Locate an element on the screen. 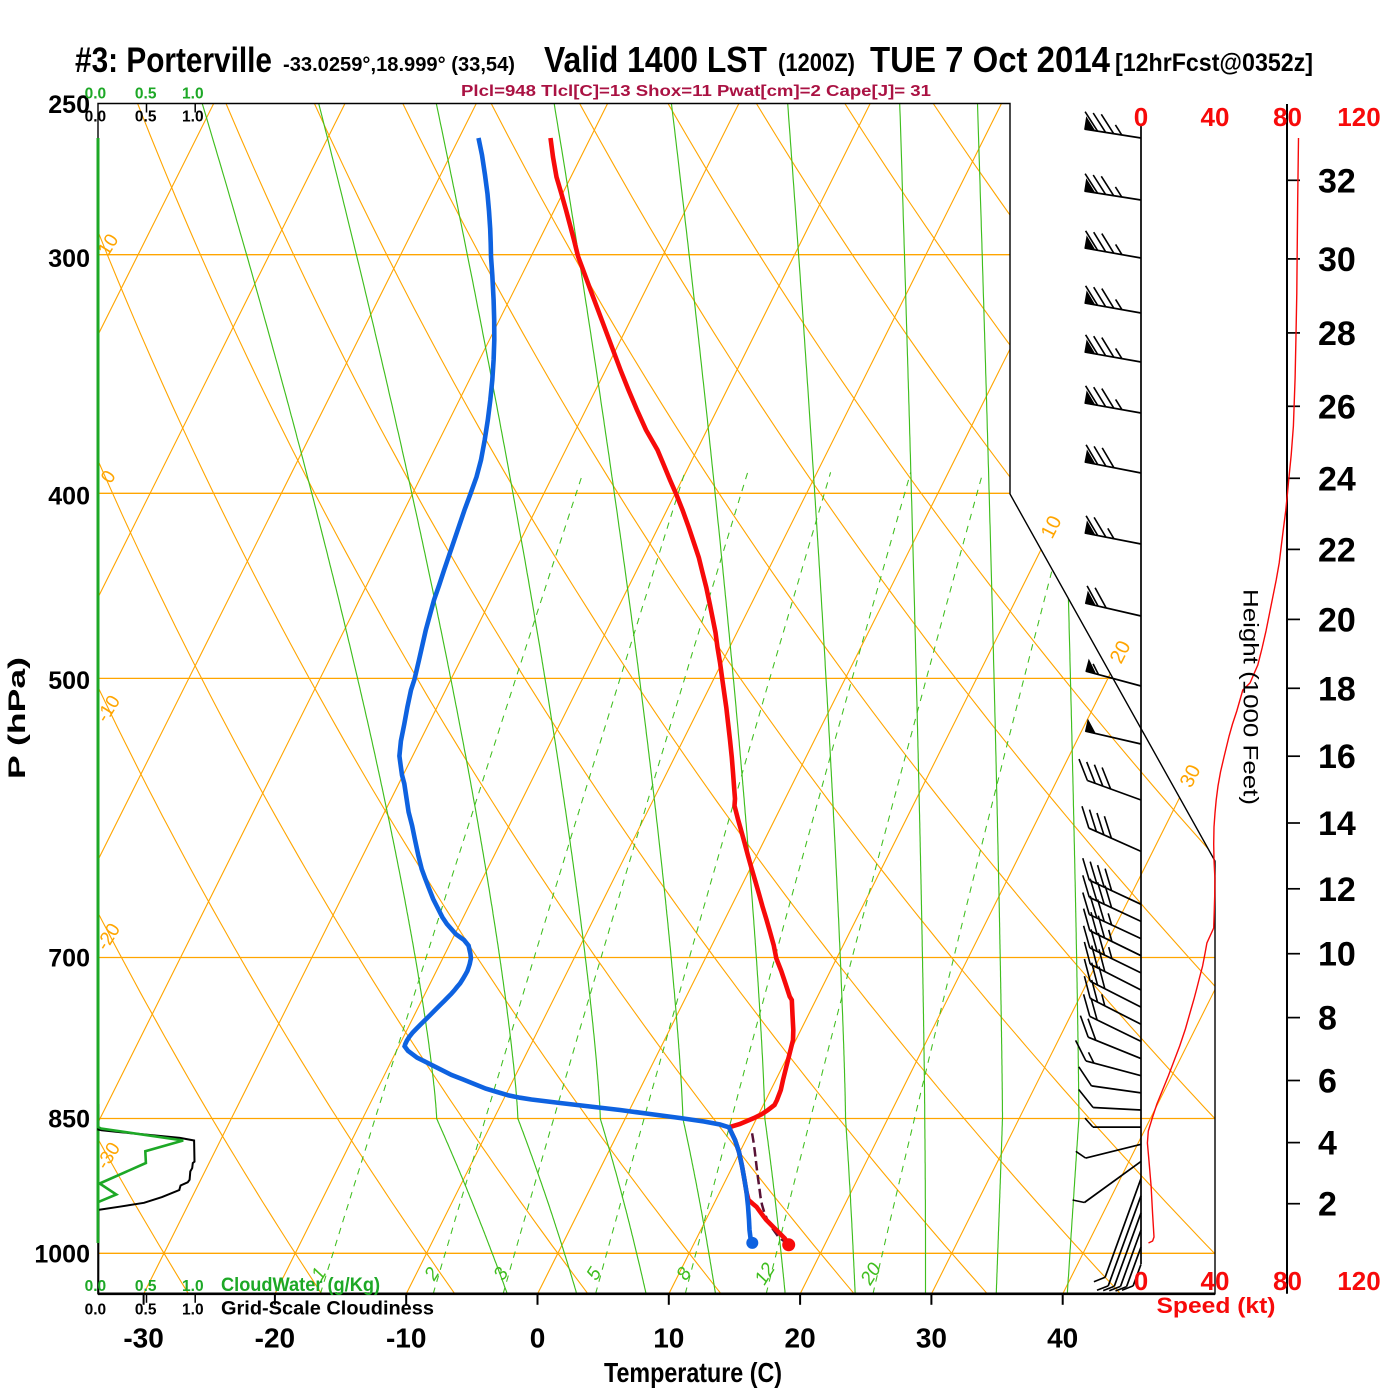 The height and width of the screenshot is (1400, 1400). svg-text: TUE 7 Oct 2014 is located at coordinates (990, 59).